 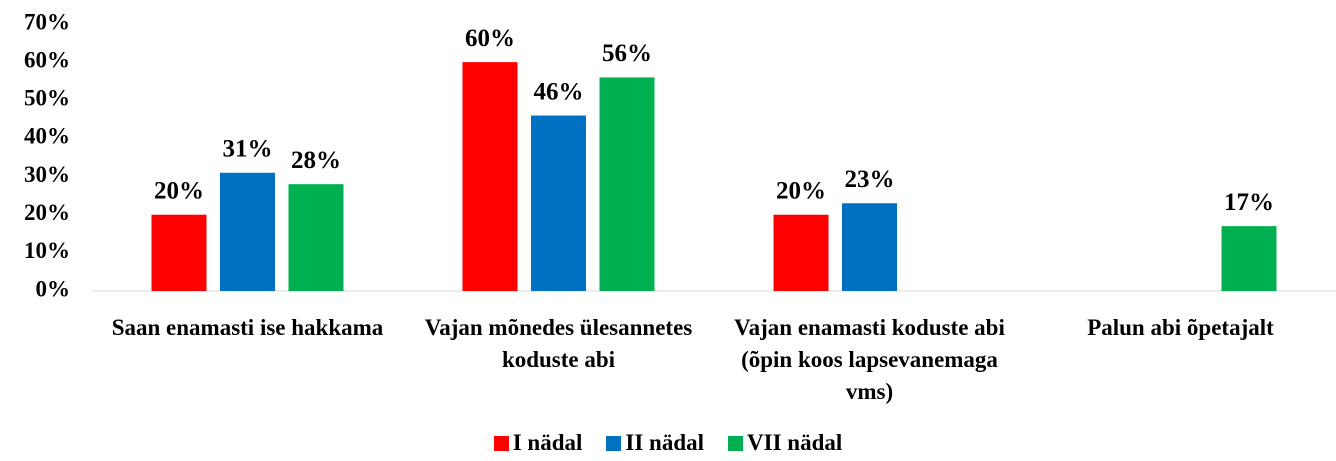 I want to click on y-tick-label: 20%, so click(x=47, y=212).